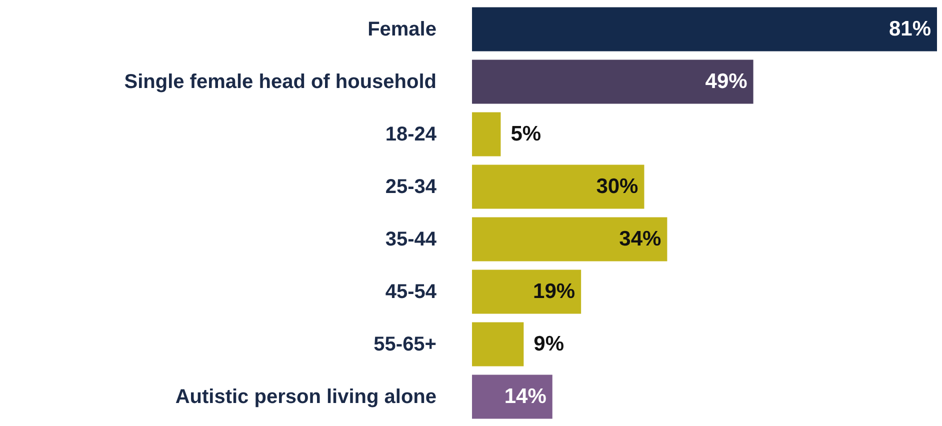 Image resolution: width=942 pixels, height=426 pixels. Describe the element at coordinates (411, 239) in the screenshot. I see `y-tick-label: 35-44` at that location.